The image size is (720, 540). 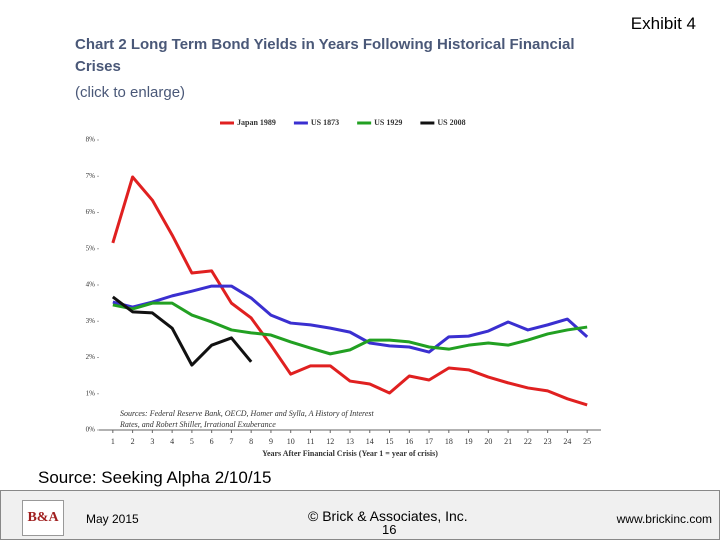 What do you see at coordinates (91, 140) in the screenshot?
I see `y-tick-label: 8%` at bounding box center [91, 140].